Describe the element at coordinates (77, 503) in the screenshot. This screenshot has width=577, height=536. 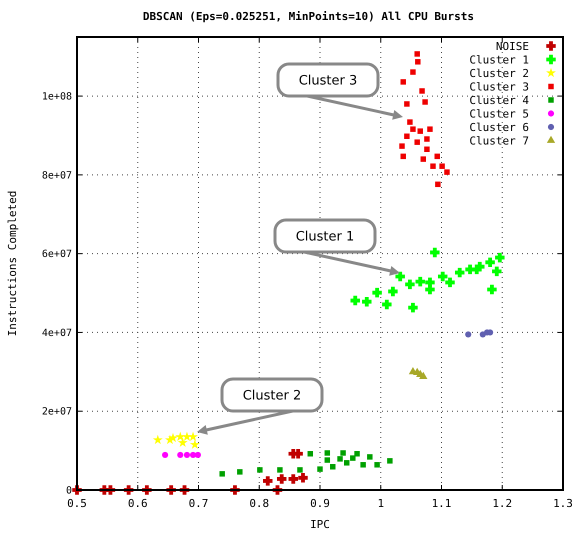
I see `x-tick-label: 0.5` at that location.